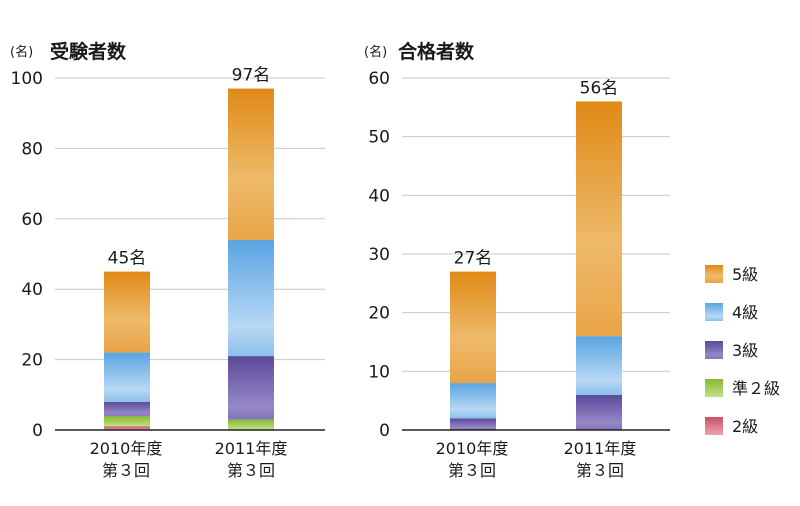 Image resolution: width=800 pixels, height=506 pixels. What do you see at coordinates (251, 76) in the screenshot?
I see `bar-total-label: 97名` at bounding box center [251, 76].